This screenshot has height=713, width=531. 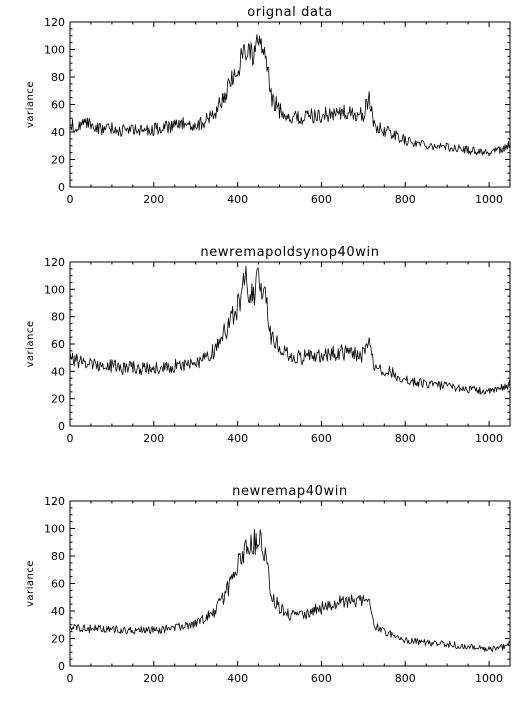 What do you see at coordinates (289, 252) in the screenshot?
I see `chart-title: newremapoldsynop40win` at bounding box center [289, 252].